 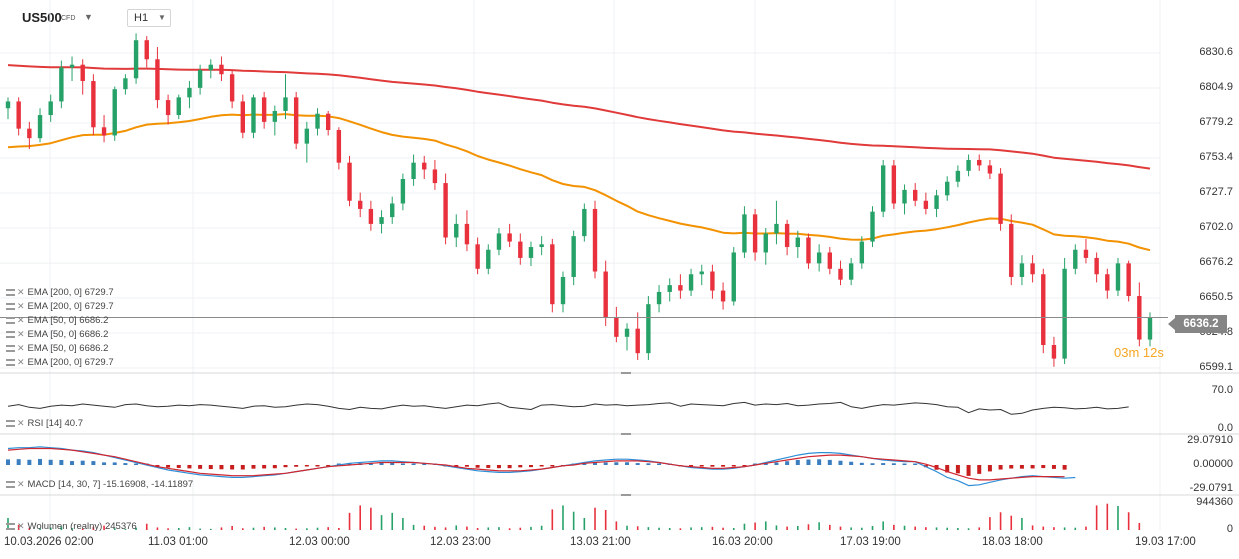 What do you see at coordinates (60, 292) in the screenshot?
I see `legend-item-ema200-a: ✕ EMA [200, 0] 6729.7` at bounding box center [60, 292].